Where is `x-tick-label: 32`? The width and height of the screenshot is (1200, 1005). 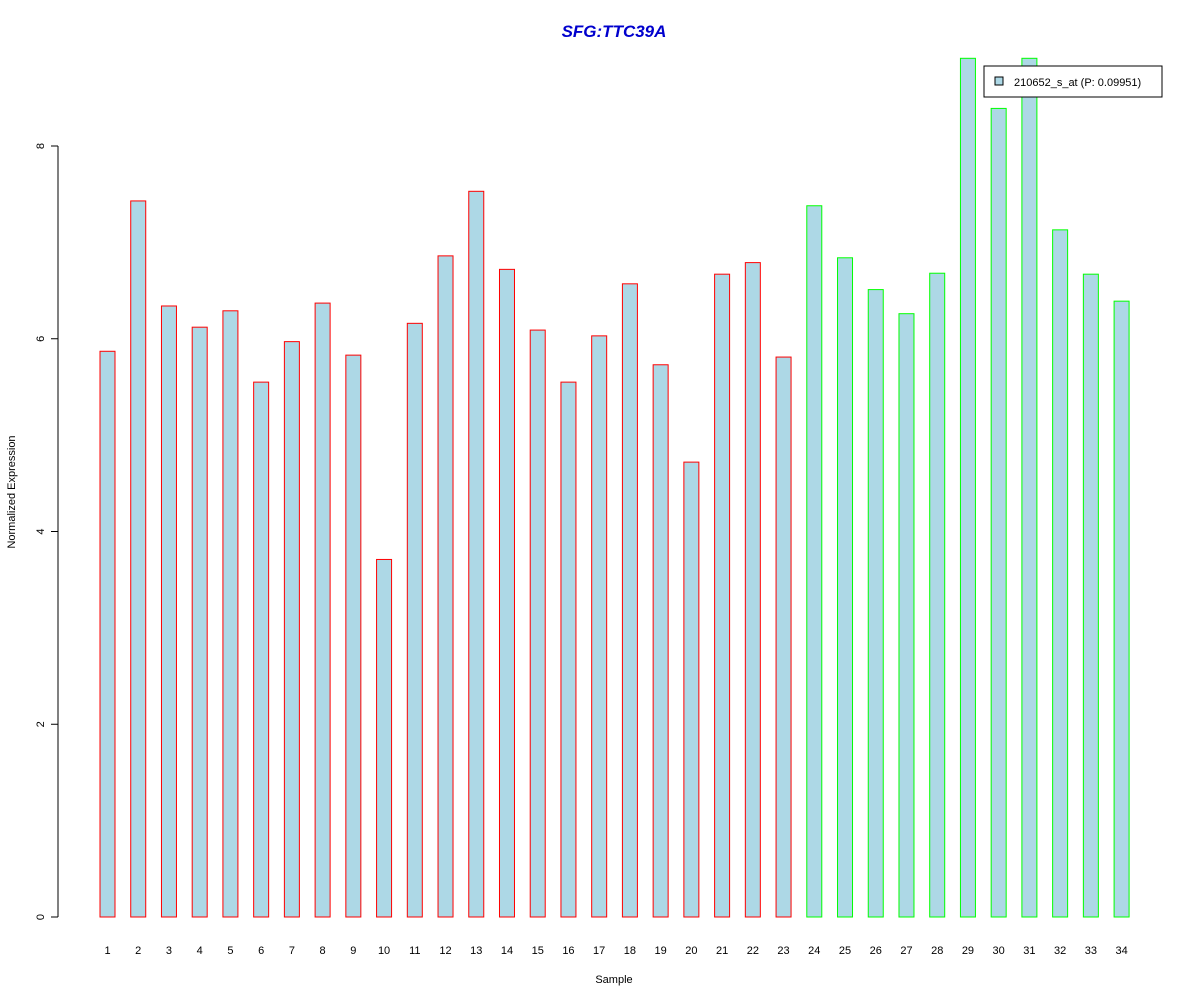
x-tick-label: 32 is located at coordinates (1060, 951).